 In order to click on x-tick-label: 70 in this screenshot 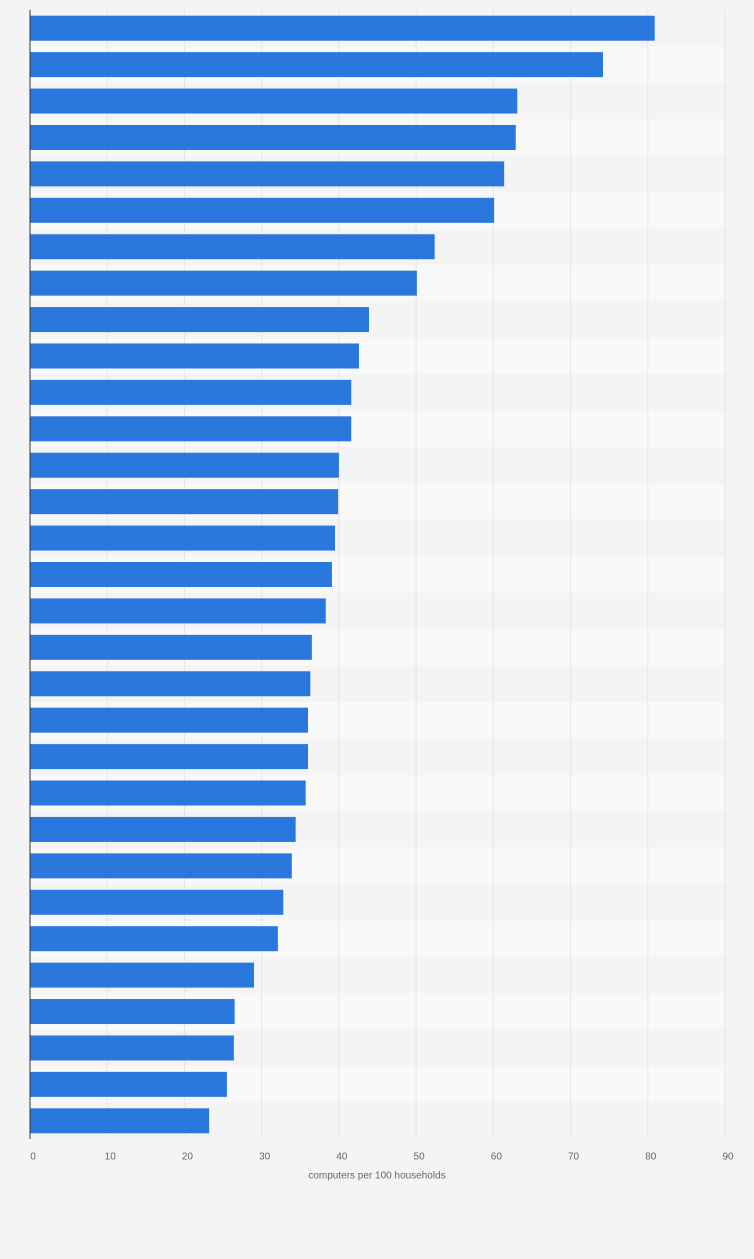, I will do `click(574, 1157)`.